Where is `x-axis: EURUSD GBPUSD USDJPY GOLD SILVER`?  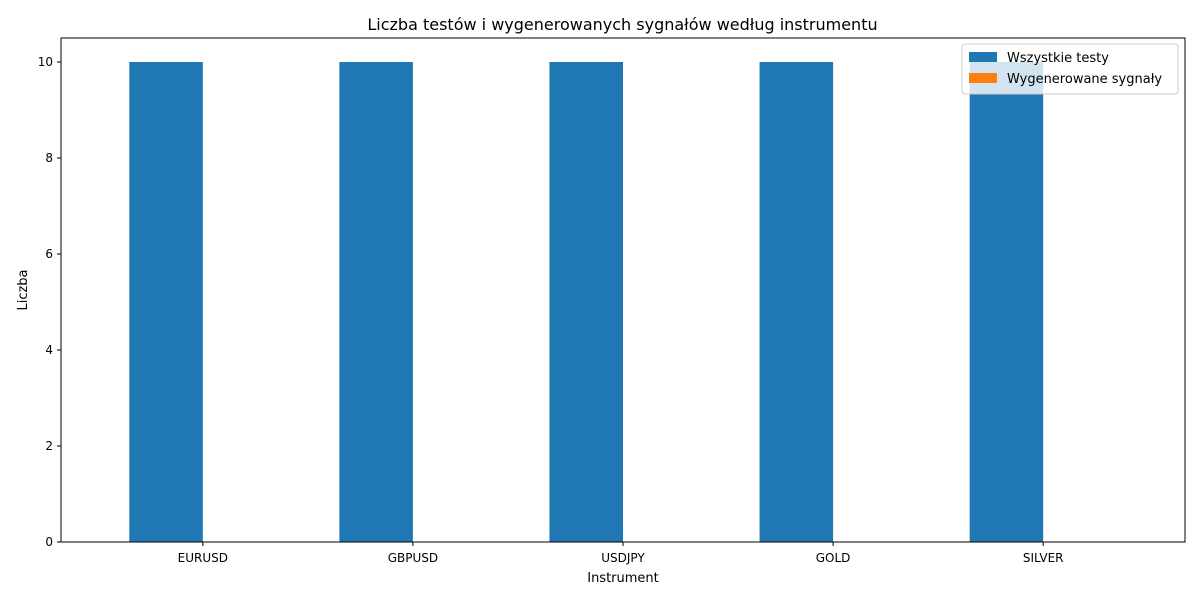
x-axis: EURUSD GBPUSD USDJPY GOLD SILVER is located at coordinates (621, 553).